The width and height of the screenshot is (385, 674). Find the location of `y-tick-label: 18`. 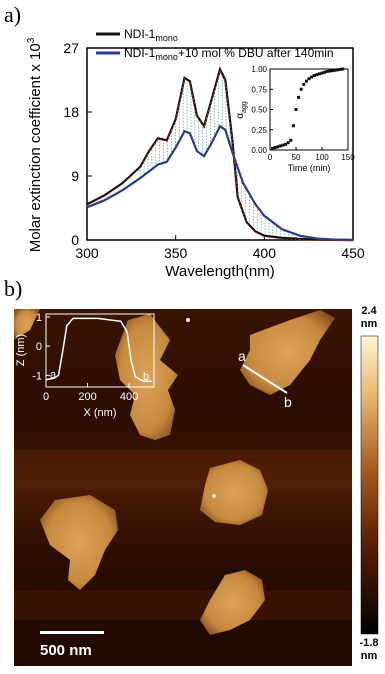

y-tick-label: 18 is located at coordinates (71, 112).